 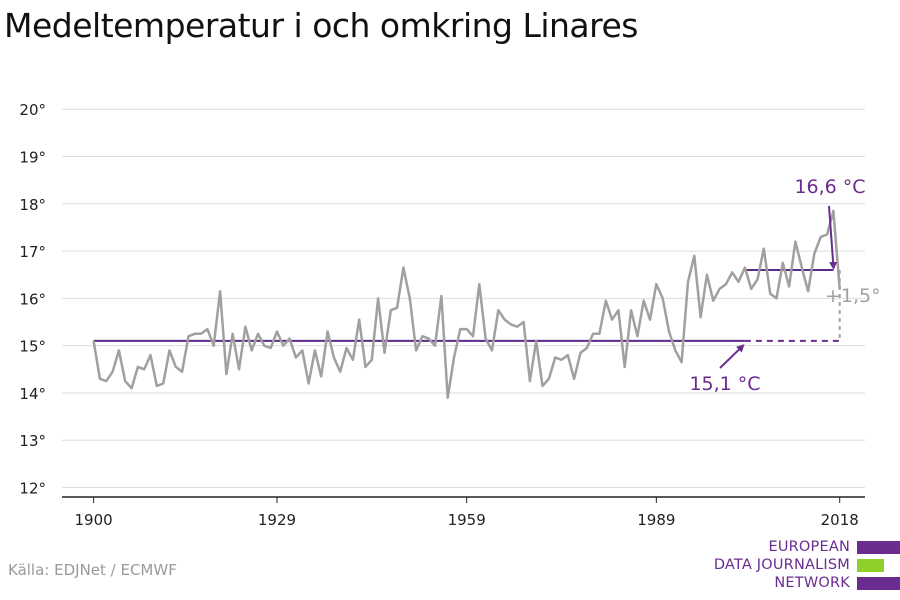 I want to click on y-tick-label-13: 13°, so click(x=32, y=441).